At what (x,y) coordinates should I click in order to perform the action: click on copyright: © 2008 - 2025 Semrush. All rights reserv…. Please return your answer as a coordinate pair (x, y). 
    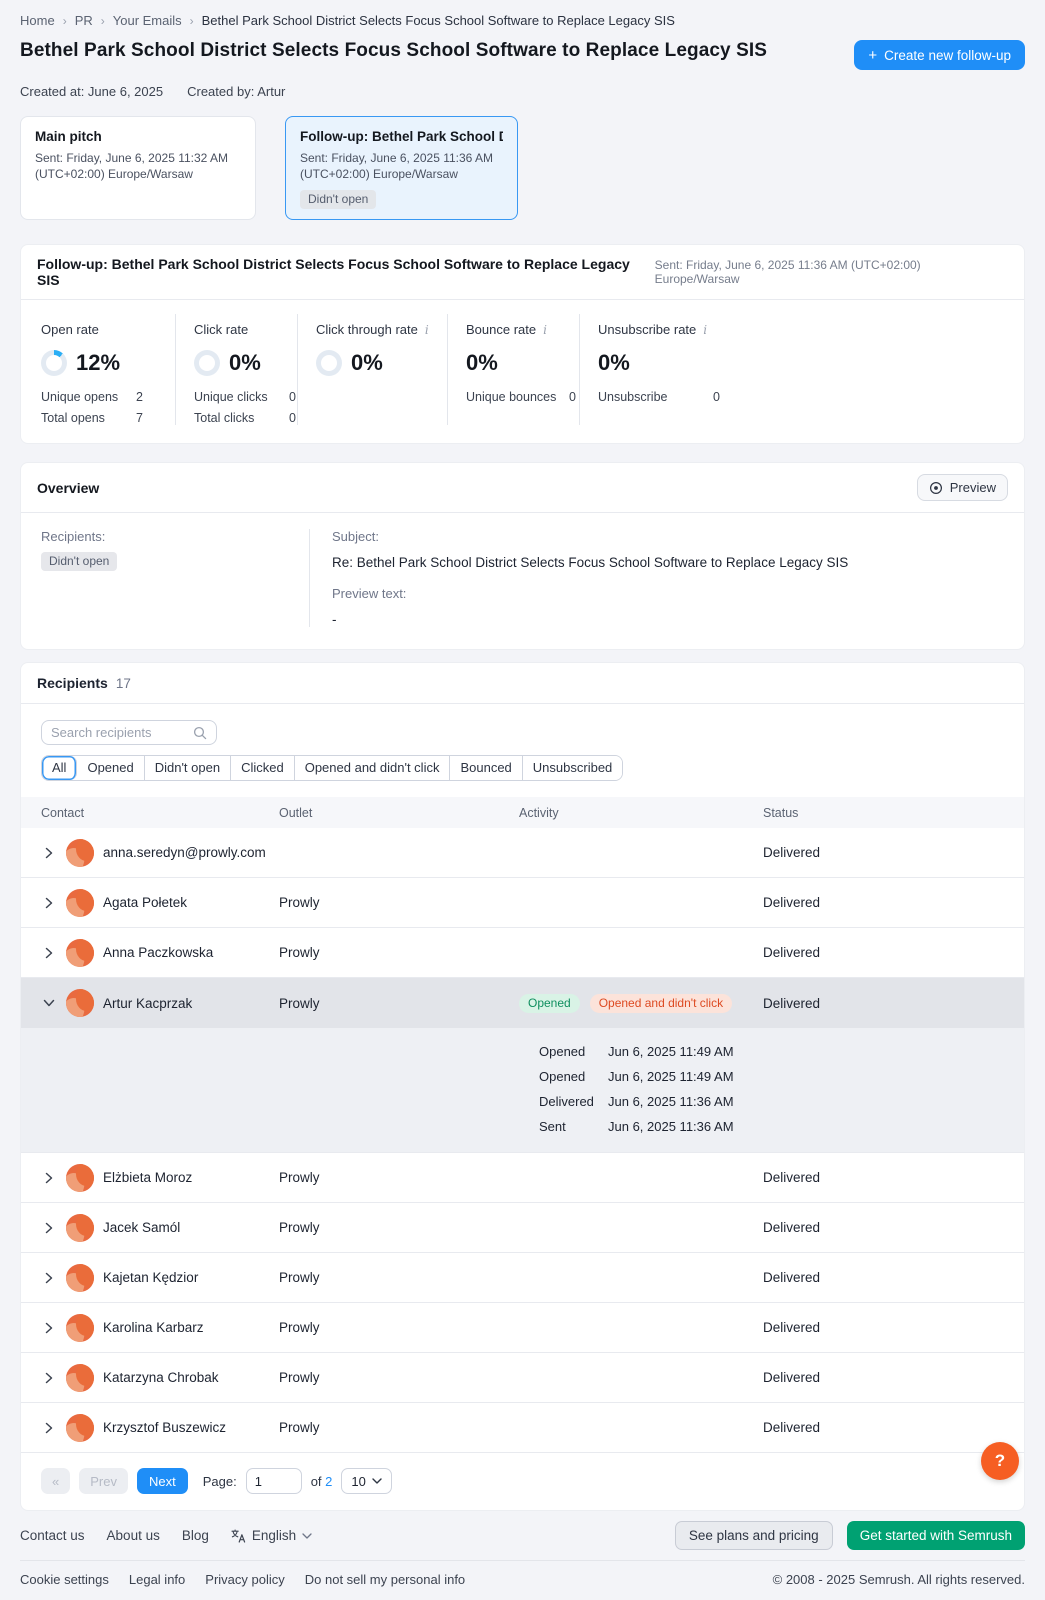
    Looking at the image, I should click on (898, 1579).